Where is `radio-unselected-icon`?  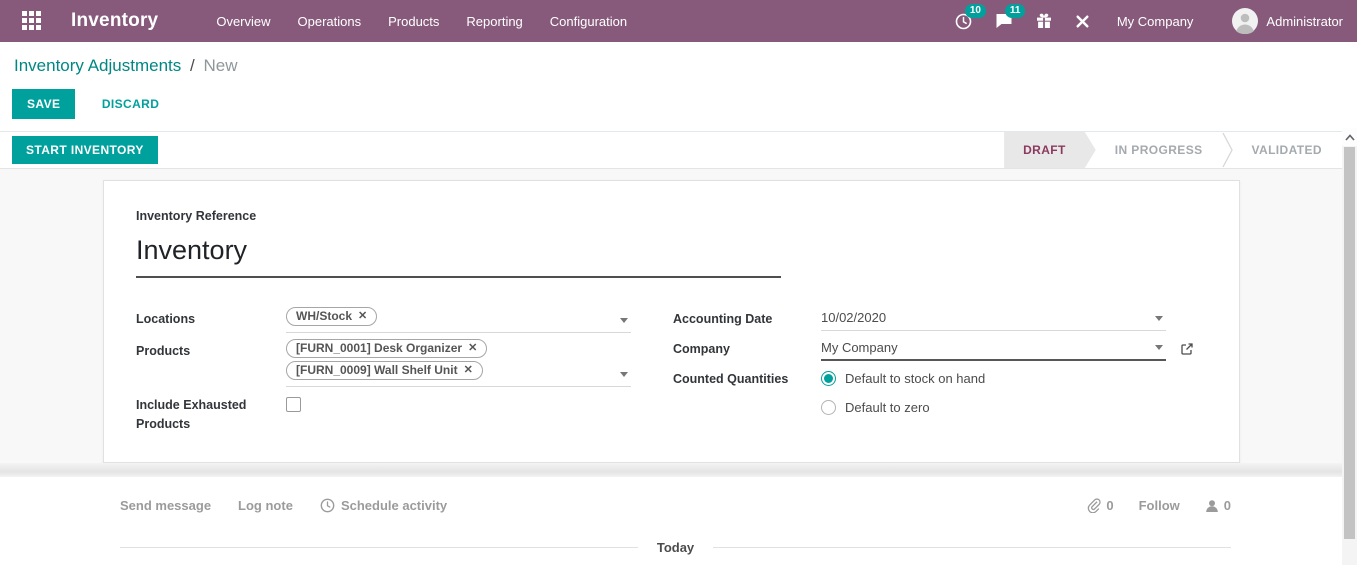
radio-unselected-icon is located at coordinates (828, 407).